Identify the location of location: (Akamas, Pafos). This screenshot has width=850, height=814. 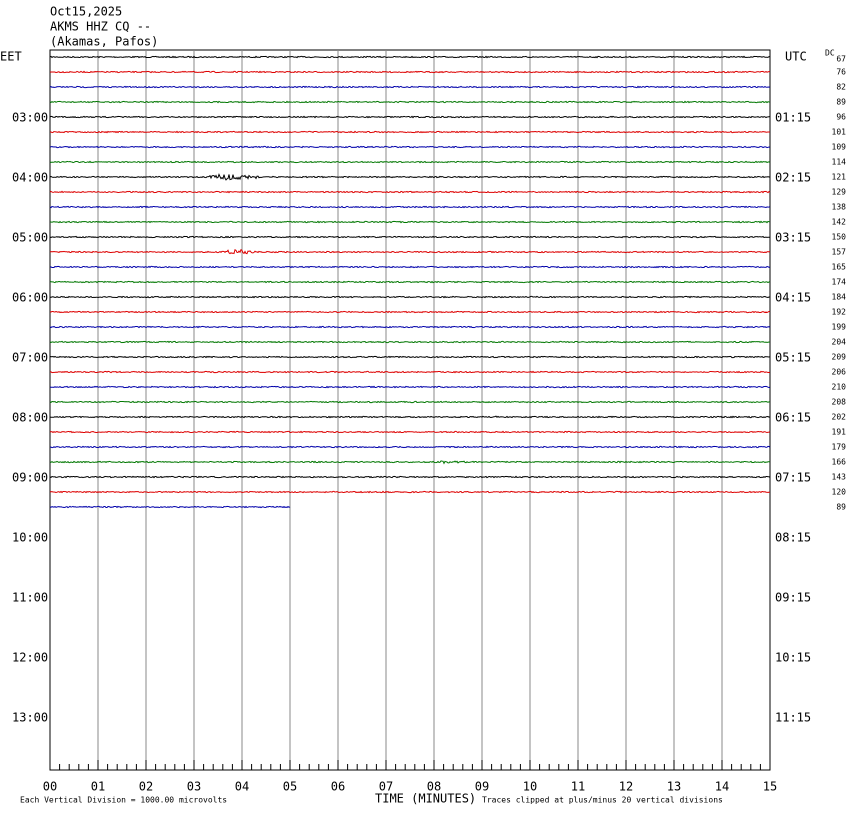
(104, 42).